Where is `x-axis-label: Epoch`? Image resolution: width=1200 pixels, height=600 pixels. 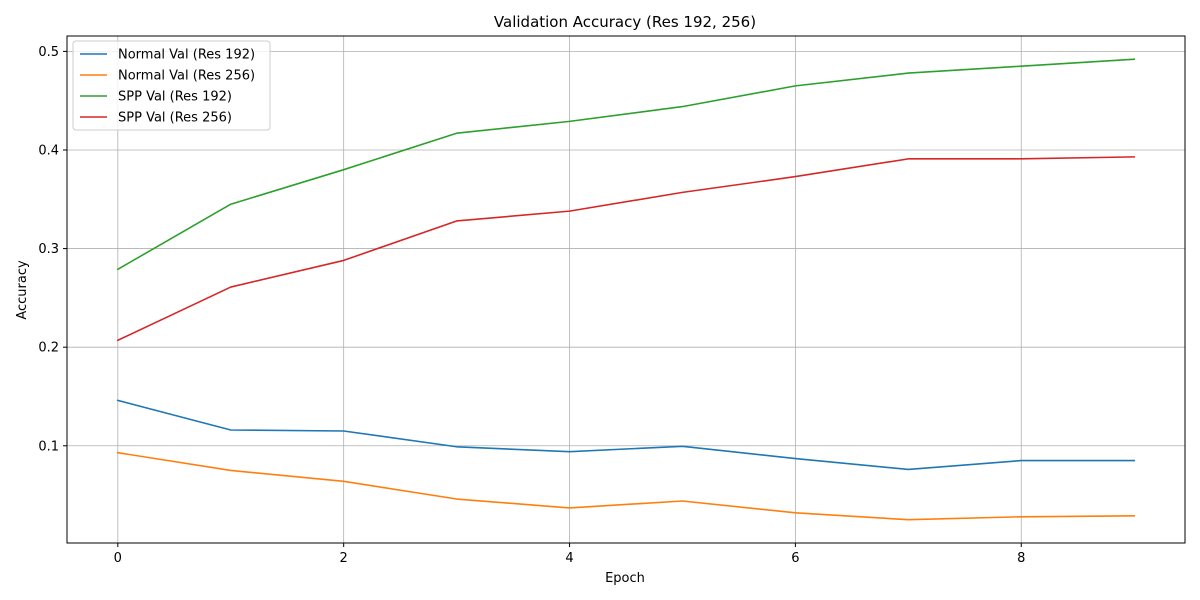
x-axis-label: Epoch is located at coordinates (625, 578).